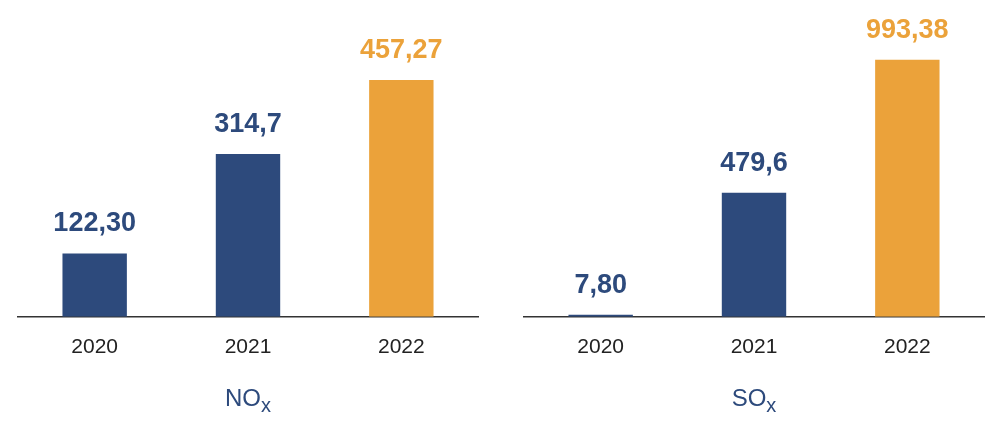  I want to click on data-label: 122,30, so click(94, 222).